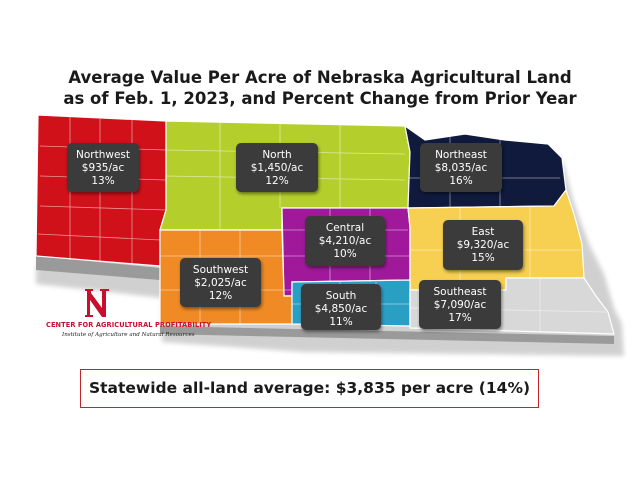 The image size is (640, 480). Describe the element at coordinates (345, 254) in the screenshot. I see `region-change: 10%` at that location.